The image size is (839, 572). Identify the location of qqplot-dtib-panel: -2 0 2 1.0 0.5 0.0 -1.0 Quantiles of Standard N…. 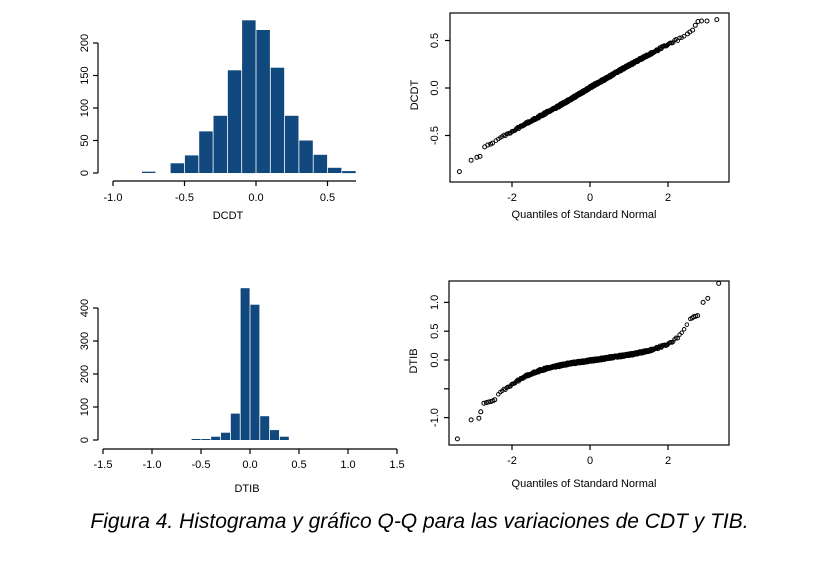
(569, 385).